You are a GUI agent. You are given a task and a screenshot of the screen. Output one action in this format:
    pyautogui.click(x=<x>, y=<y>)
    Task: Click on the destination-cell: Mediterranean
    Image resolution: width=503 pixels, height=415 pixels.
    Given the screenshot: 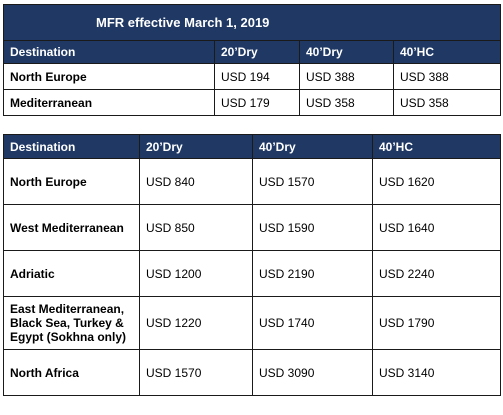 What is the action you would take?
    pyautogui.click(x=109, y=102)
    